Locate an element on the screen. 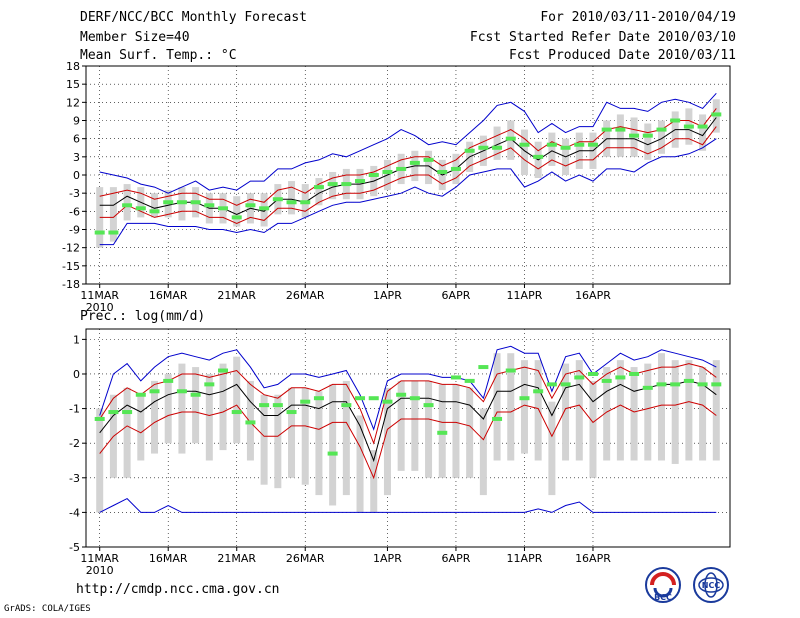  temp-x-tick-label: 11APR is located at coordinates (525, 295).